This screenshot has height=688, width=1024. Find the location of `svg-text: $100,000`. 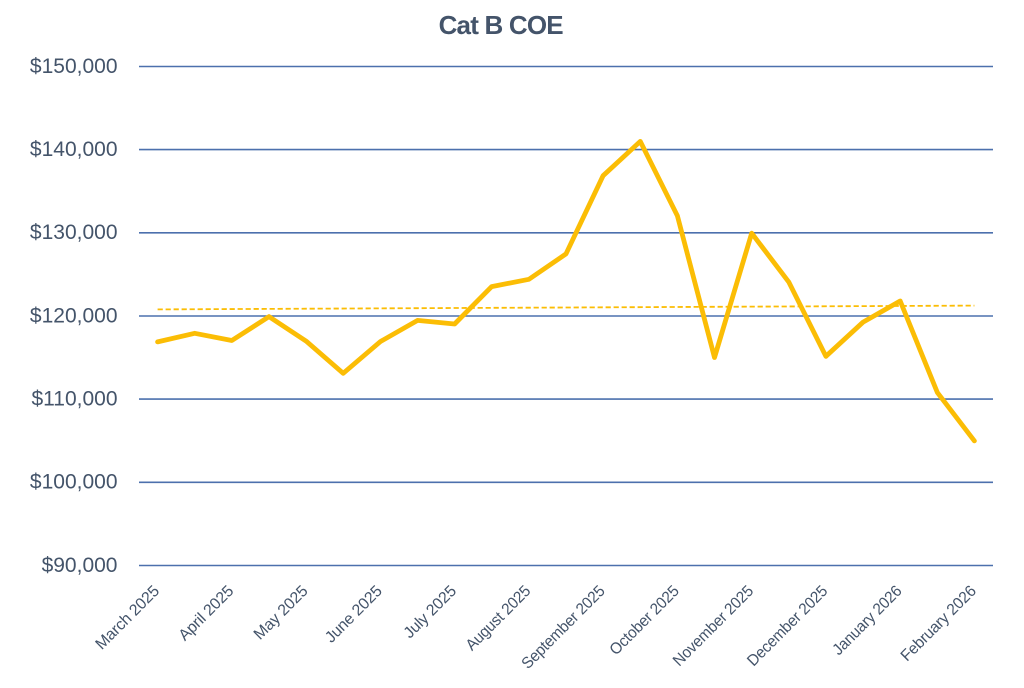

svg-text: $100,000 is located at coordinates (74, 482).